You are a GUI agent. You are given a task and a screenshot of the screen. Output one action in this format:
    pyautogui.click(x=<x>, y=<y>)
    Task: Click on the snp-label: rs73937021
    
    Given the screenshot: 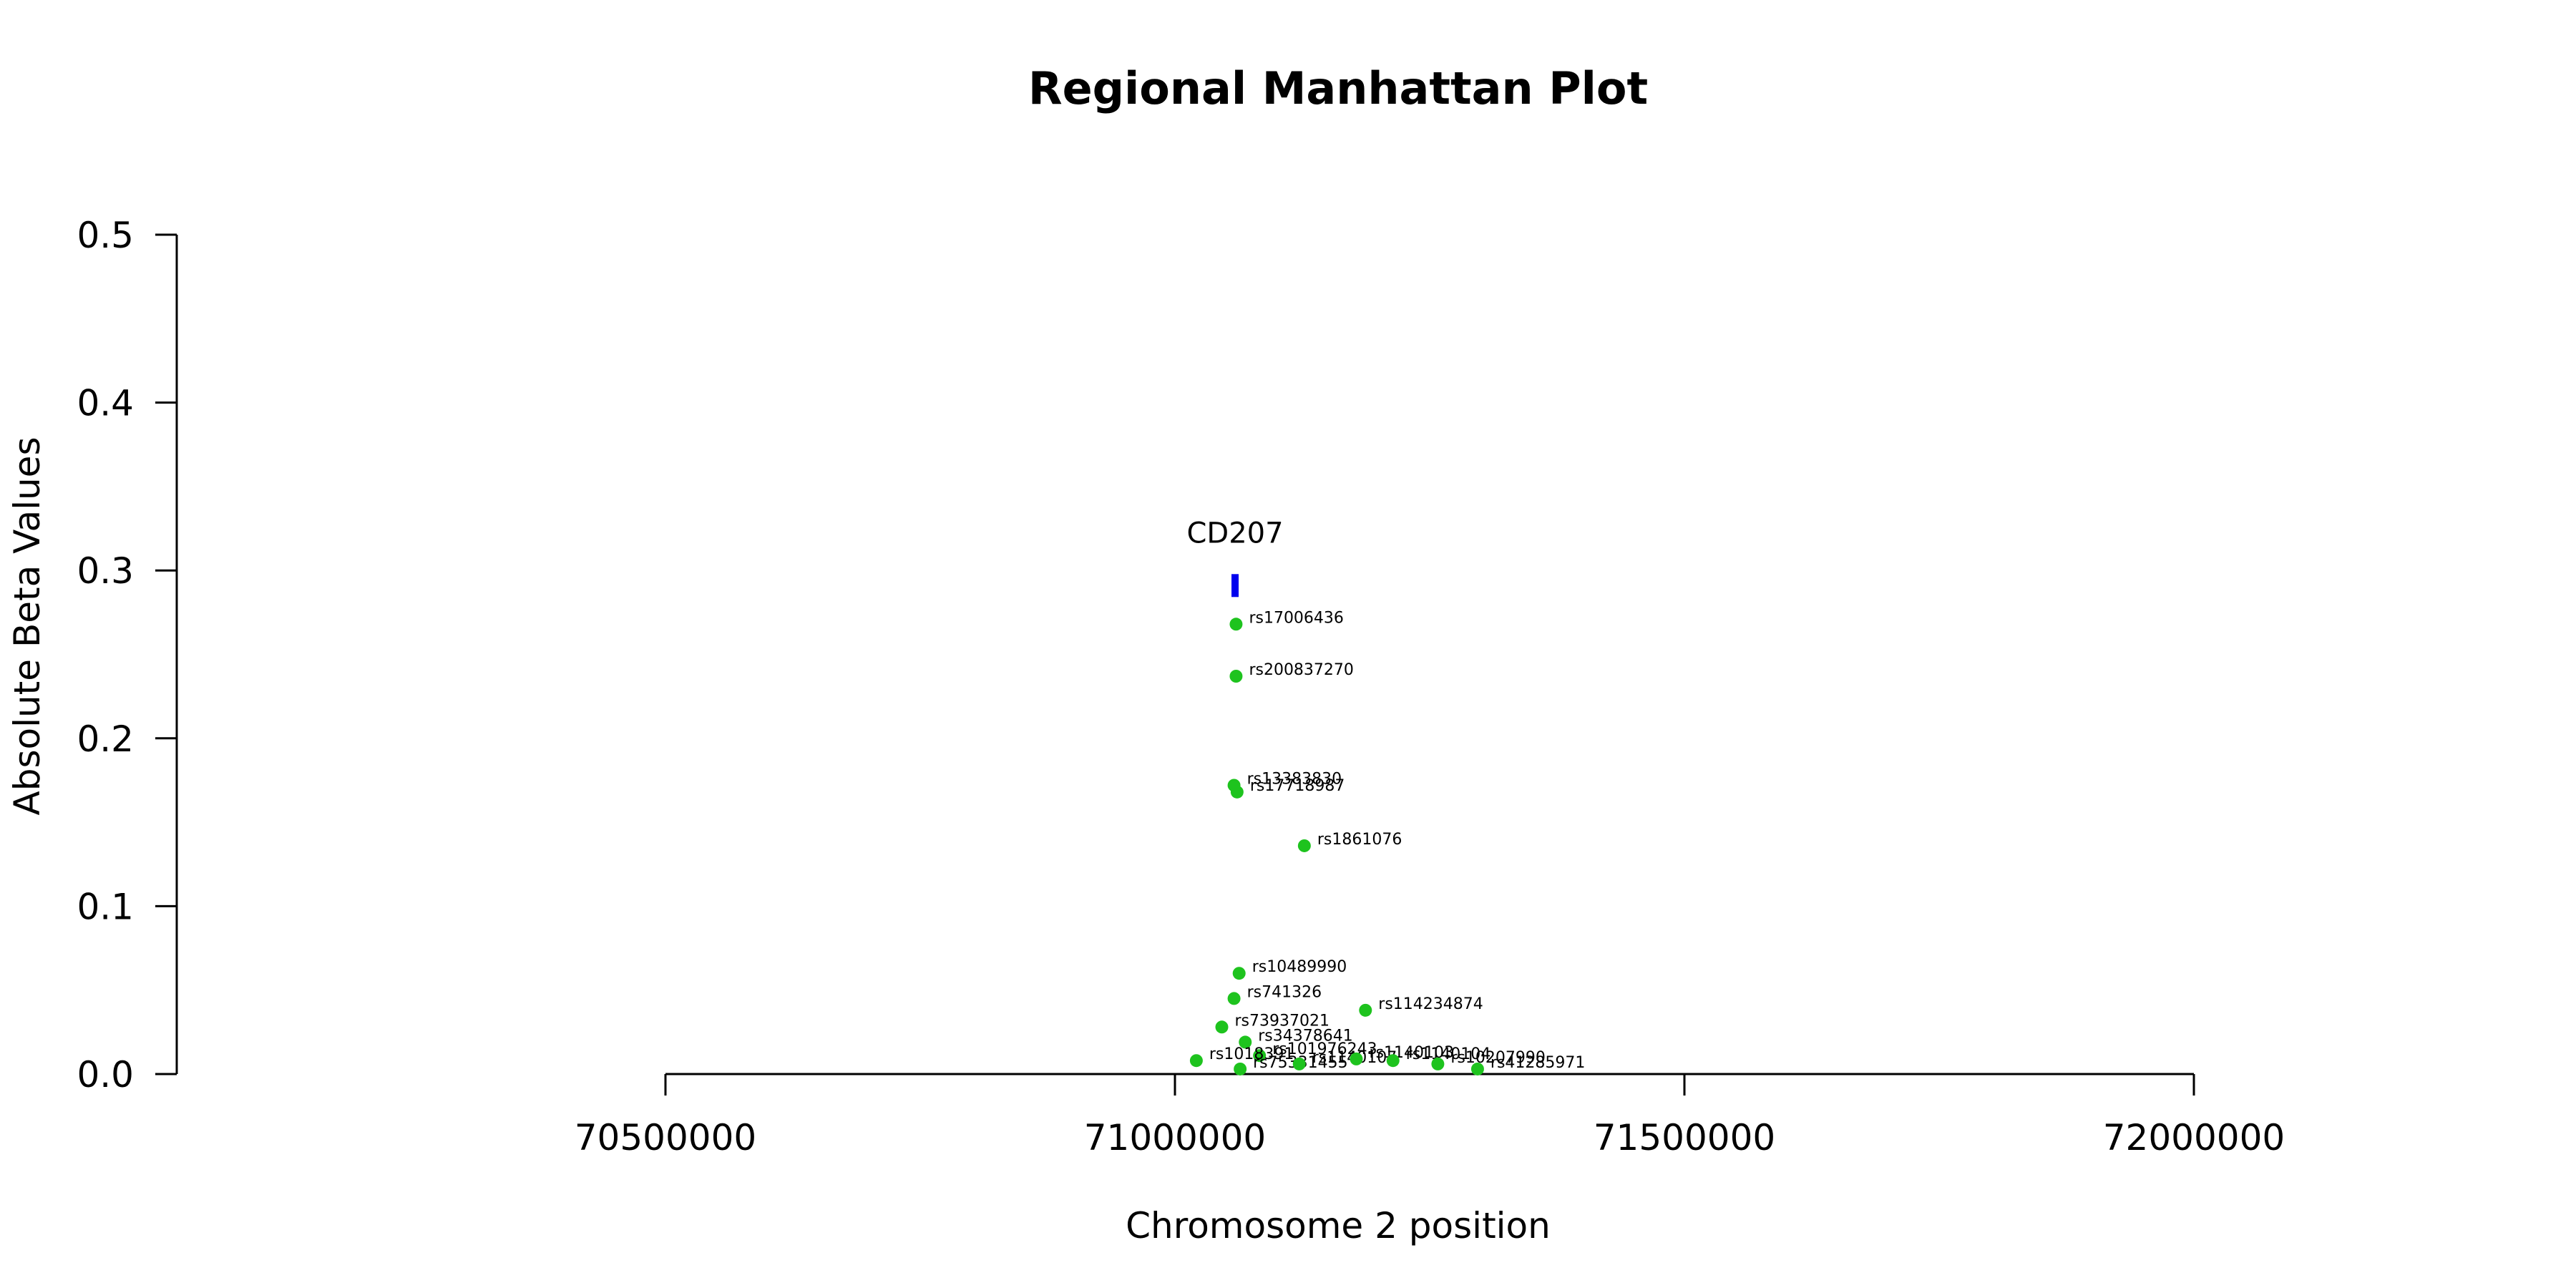 What is the action you would take?
    pyautogui.click(x=1282, y=1021)
    